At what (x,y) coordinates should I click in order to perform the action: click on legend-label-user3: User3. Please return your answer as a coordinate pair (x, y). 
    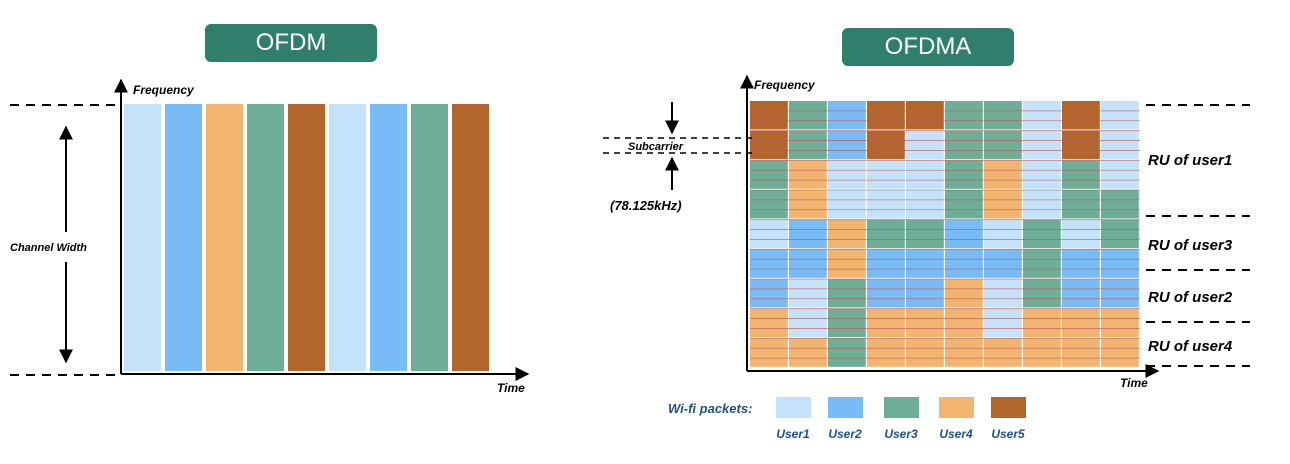
    Looking at the image, I should click on (901, 434).